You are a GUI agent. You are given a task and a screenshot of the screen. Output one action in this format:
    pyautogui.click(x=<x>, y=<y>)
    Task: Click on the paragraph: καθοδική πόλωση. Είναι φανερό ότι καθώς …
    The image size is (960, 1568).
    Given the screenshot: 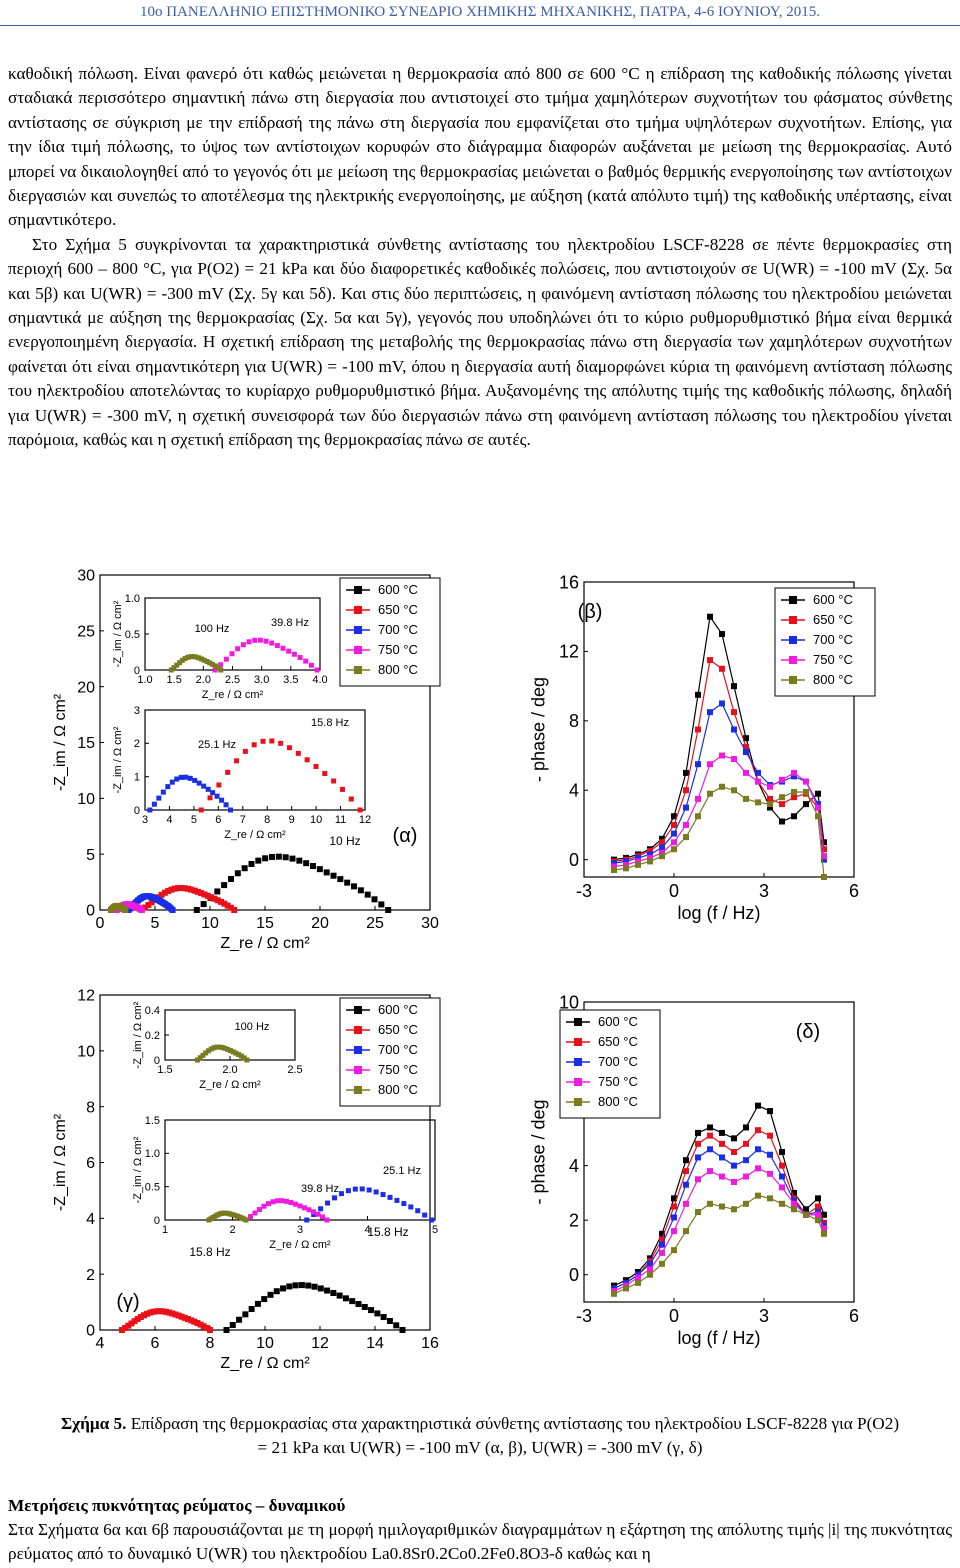 What is the action you would take?
    pyautogui.click(x=480, y=147)
    